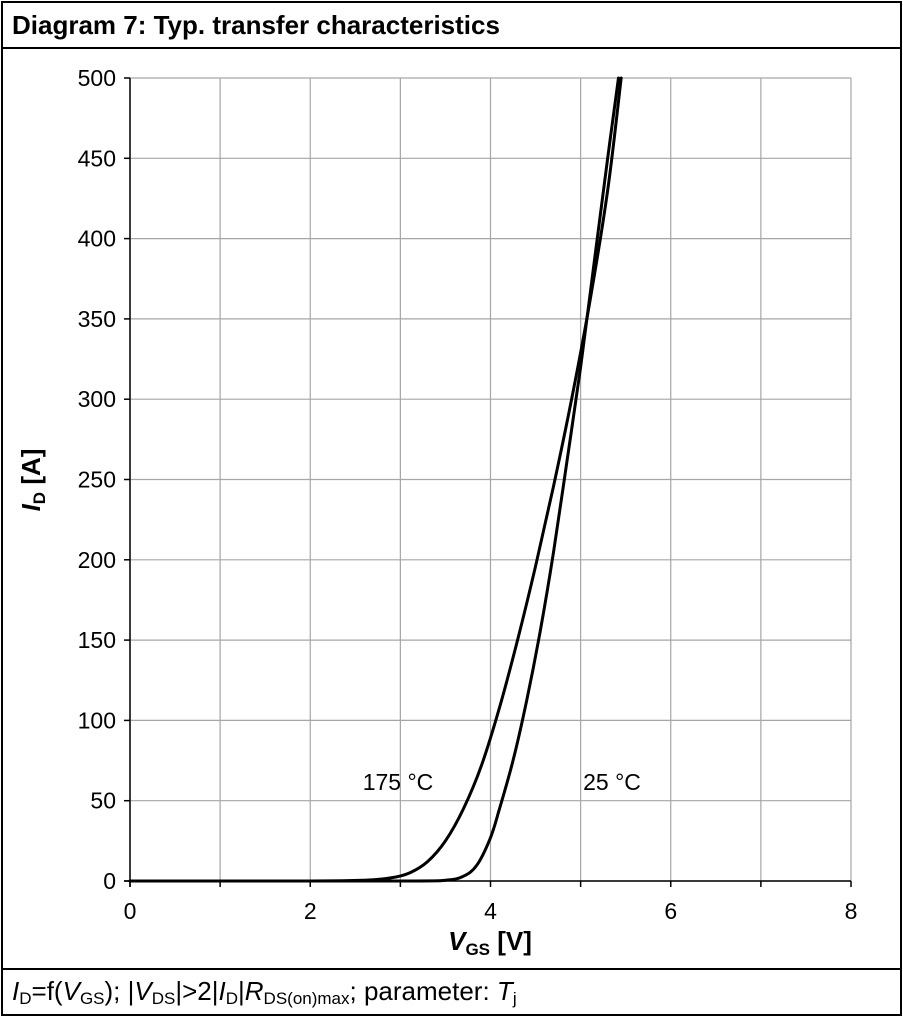 Image resolution: width=903 pixels, height=1017 pixels. What do you see at coordinates (490, 911) in the screenshot?
I see `x-tick-label: 4` at bounding box center [490, 911].